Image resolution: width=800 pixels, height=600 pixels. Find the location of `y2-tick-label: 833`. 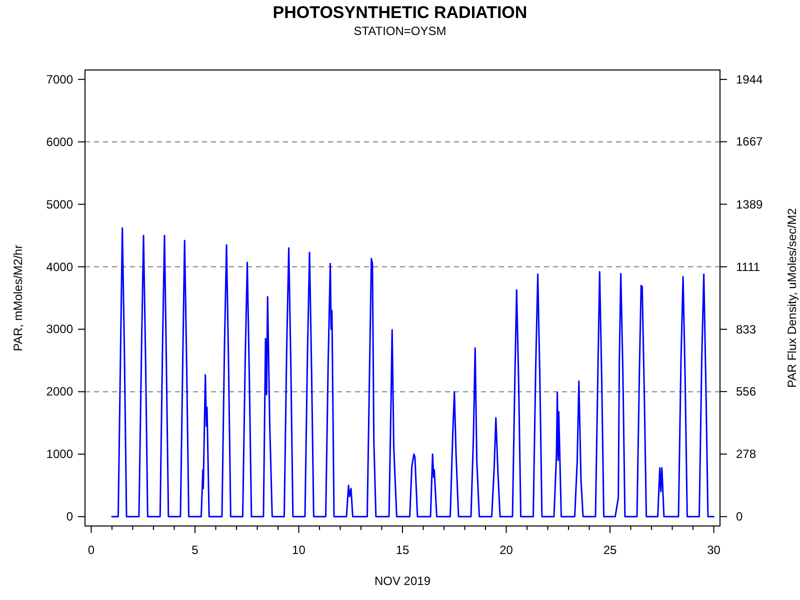

y2-tick-label: 833 is located at coordinates (746, 329).